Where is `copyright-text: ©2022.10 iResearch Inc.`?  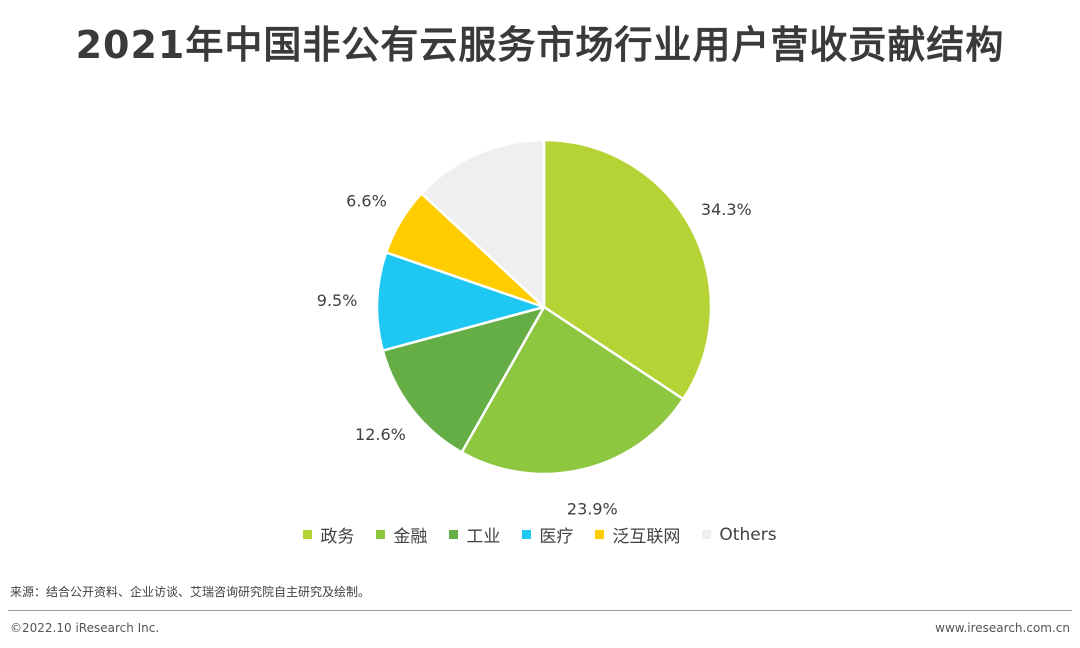
copyright-text: ©2022.10 iResearch Inc. is located at coordinates (85, 628).